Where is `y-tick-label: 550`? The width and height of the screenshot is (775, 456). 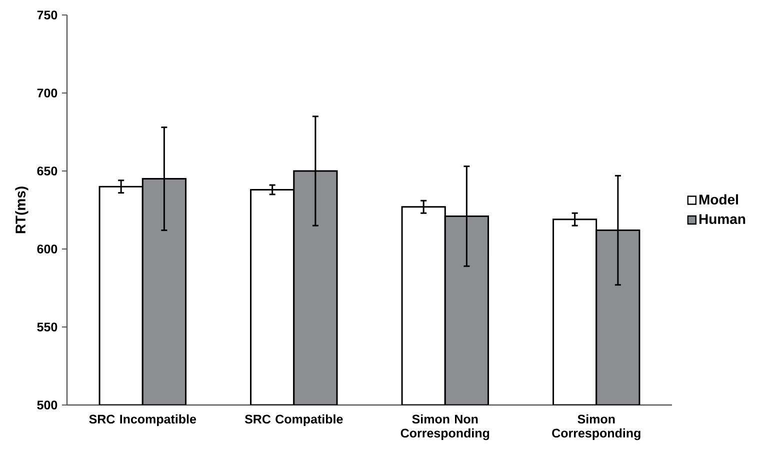 y-tick-label: 550 is located at coordinates (47, 327).